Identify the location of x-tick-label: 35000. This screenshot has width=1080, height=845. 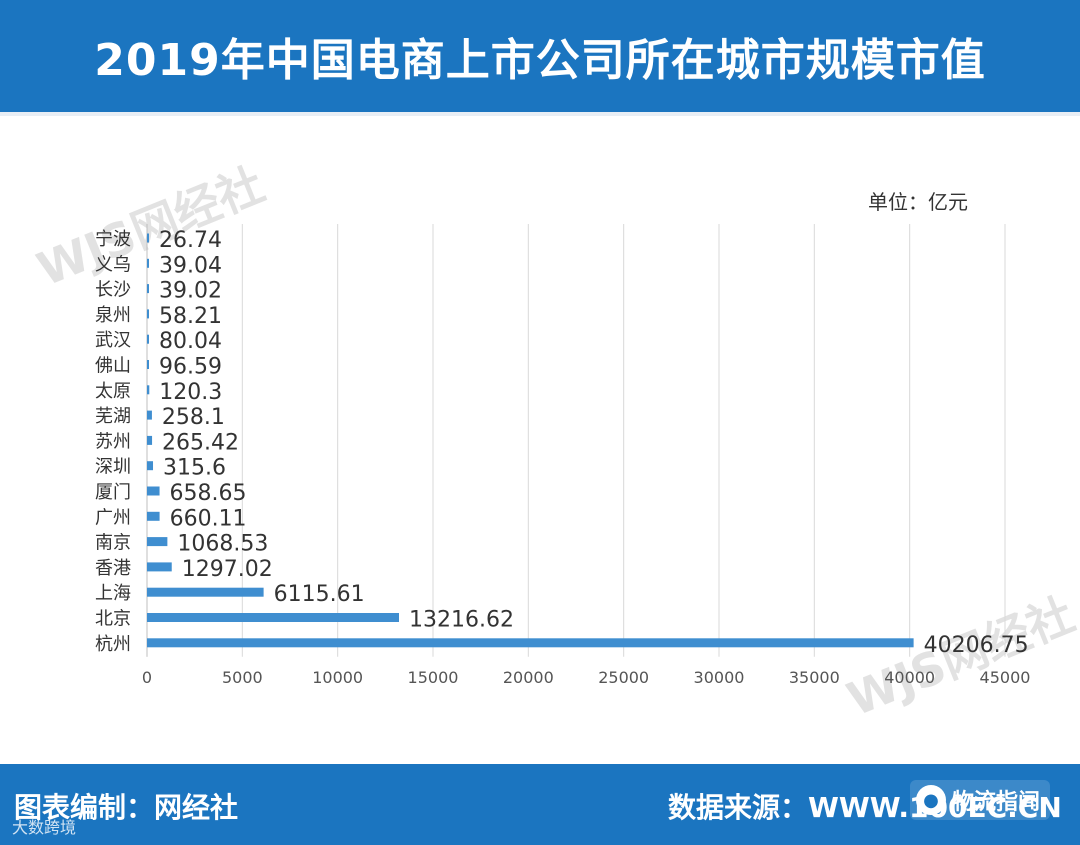
(814, 677).